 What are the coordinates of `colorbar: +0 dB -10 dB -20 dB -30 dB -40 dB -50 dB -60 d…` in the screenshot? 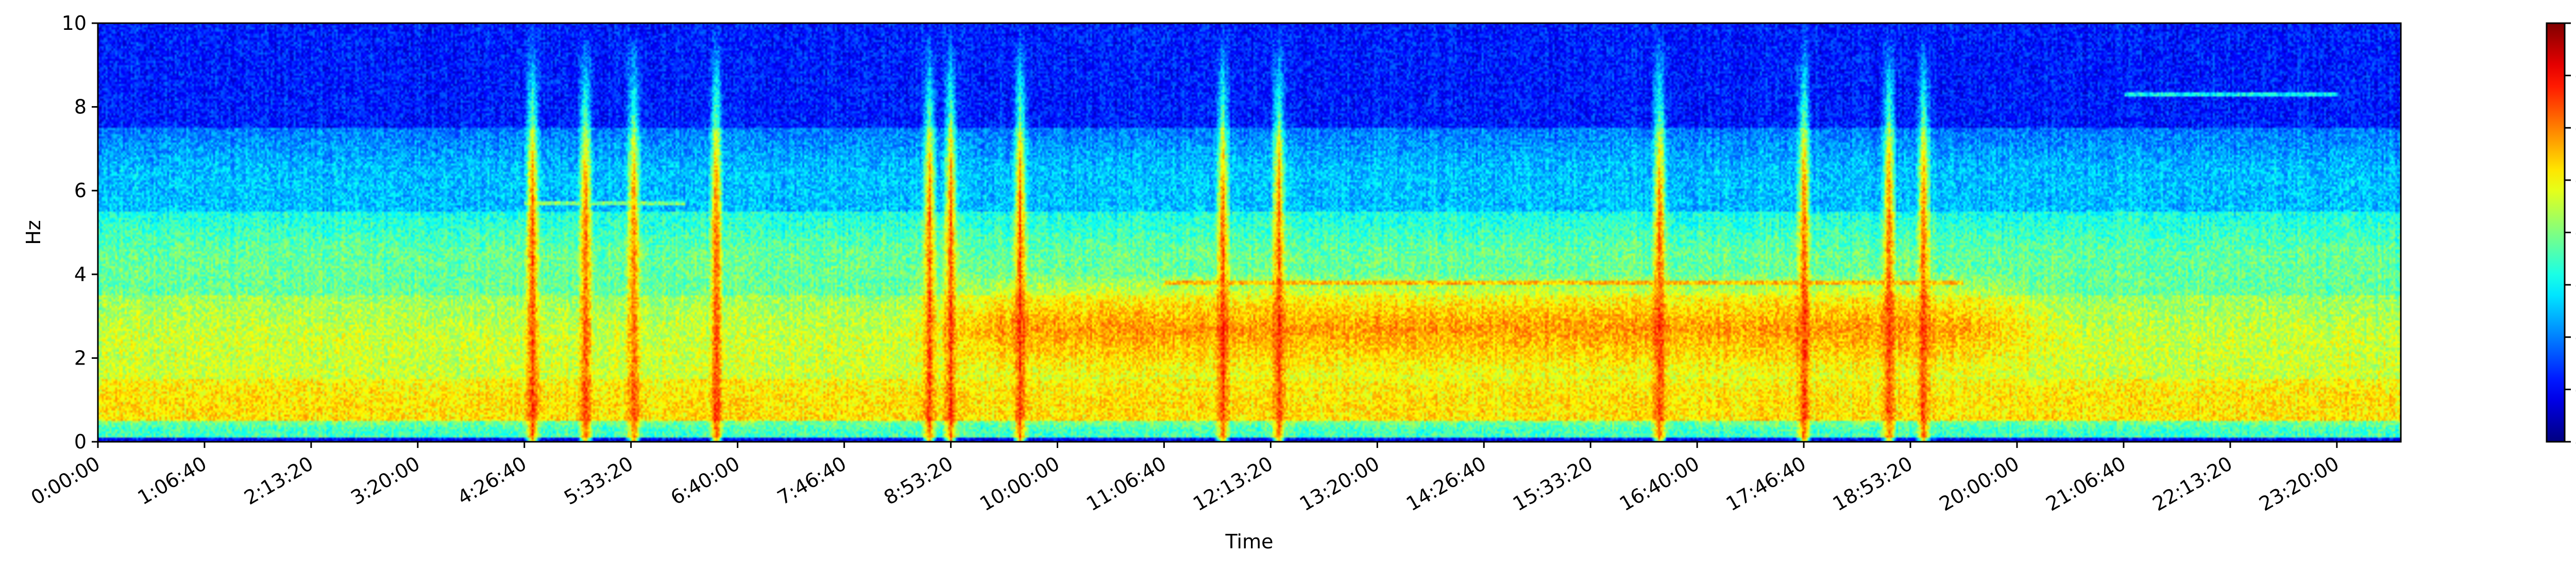 It's located at (2561, 232).